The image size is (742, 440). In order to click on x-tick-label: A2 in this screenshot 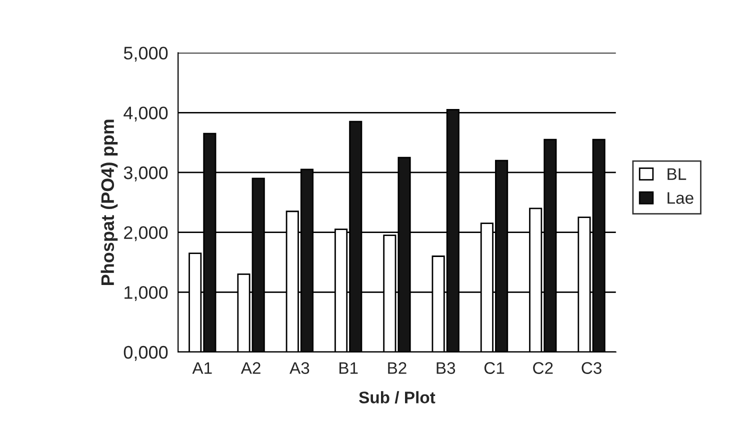, I will do `click(250, 368)`.